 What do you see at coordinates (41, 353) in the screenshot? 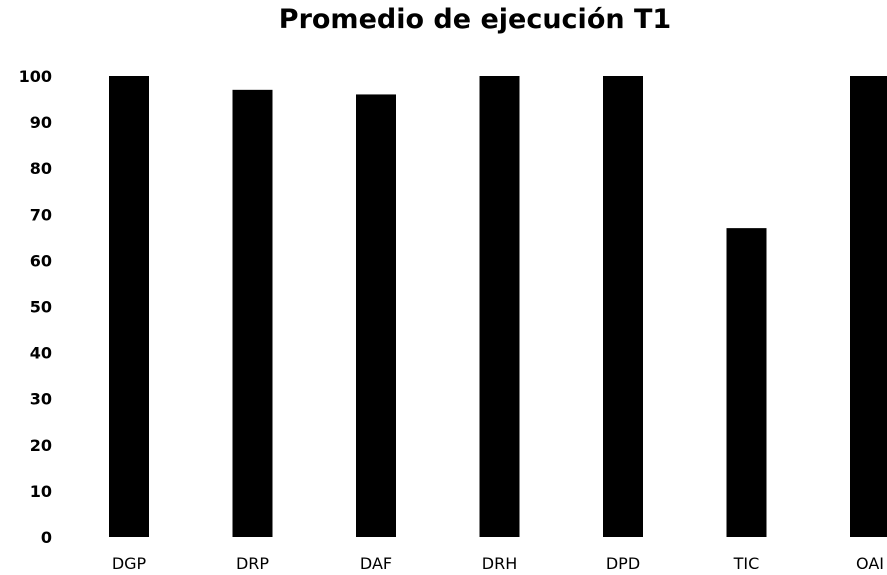
I see `y-tick-label: 40` at bounding box center [41, 353].